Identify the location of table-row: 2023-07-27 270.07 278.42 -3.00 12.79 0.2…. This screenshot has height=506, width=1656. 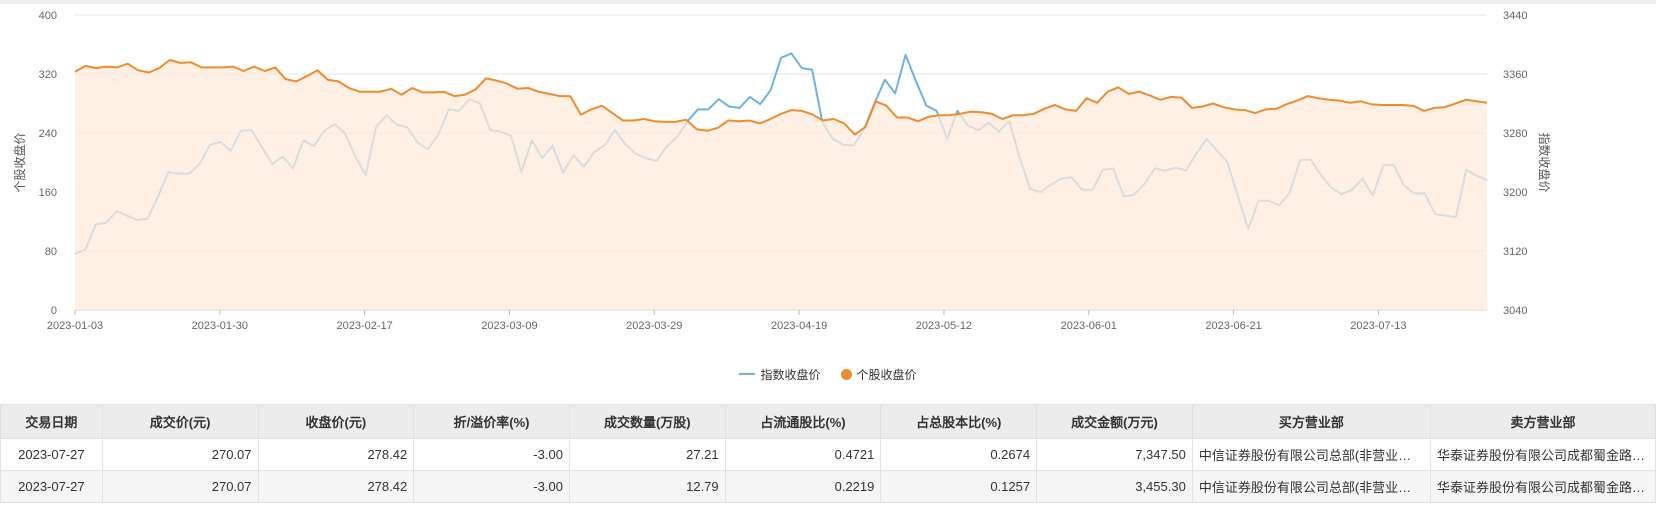
(828, 486).